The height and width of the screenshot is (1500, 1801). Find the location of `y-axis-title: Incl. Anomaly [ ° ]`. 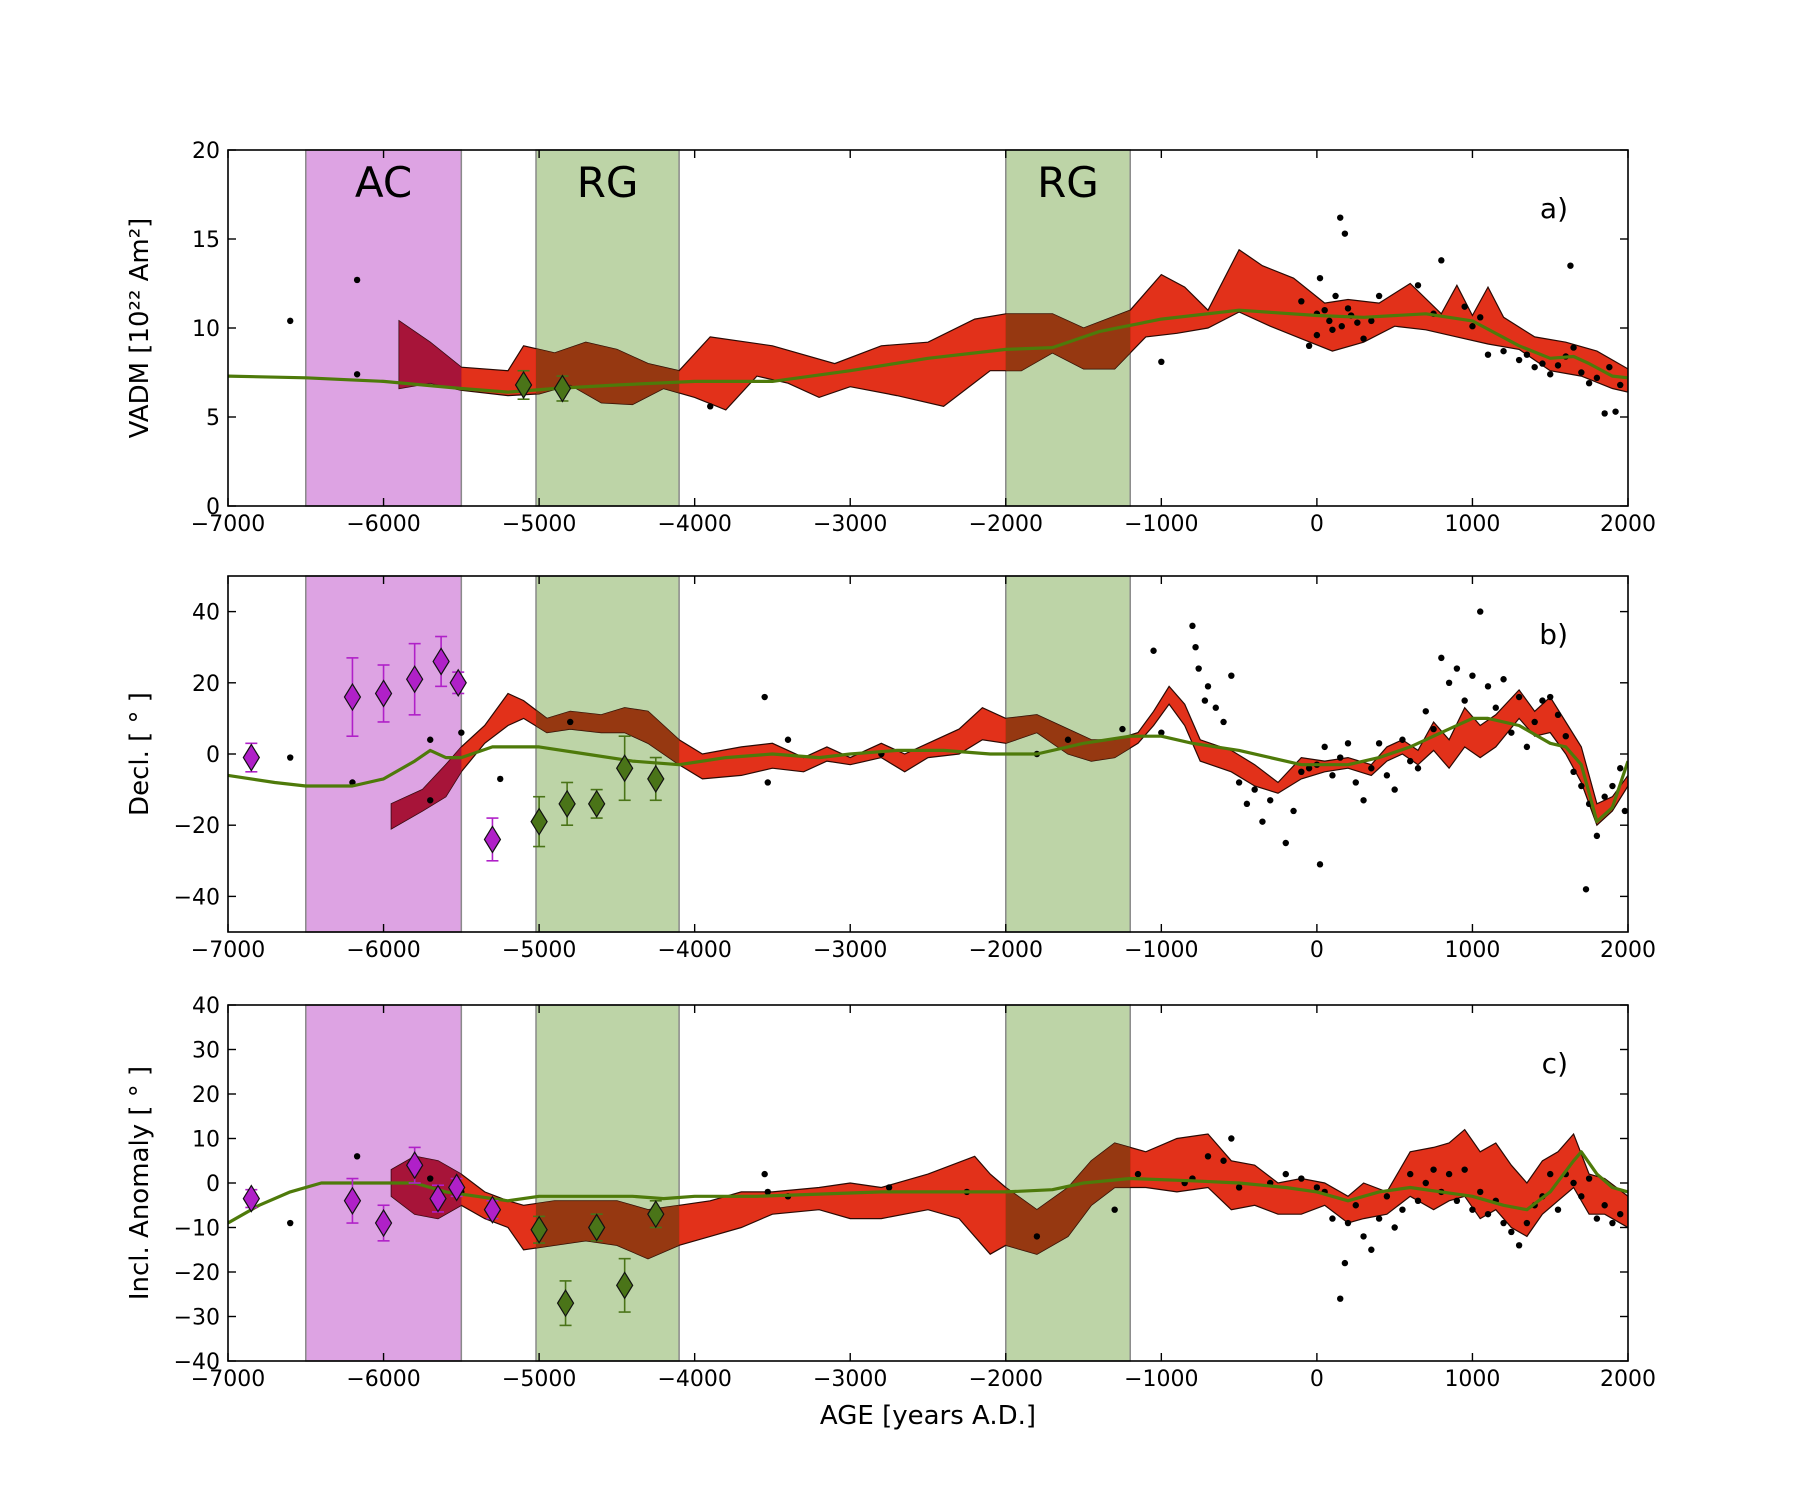

y-axis-title: Incl. Anomaly [ ° ] is located at coordinates (140, 1183).